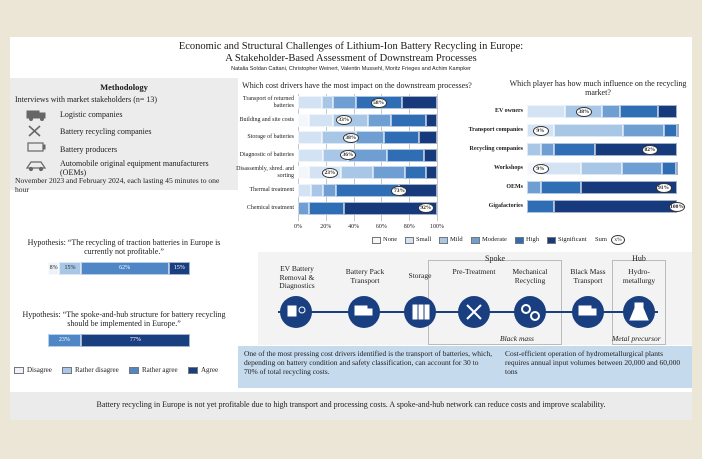  What do you see at coordinates (39, 370) in the screenshot?
I see `legend-label: Disagree` at bounding box center [39, 370].